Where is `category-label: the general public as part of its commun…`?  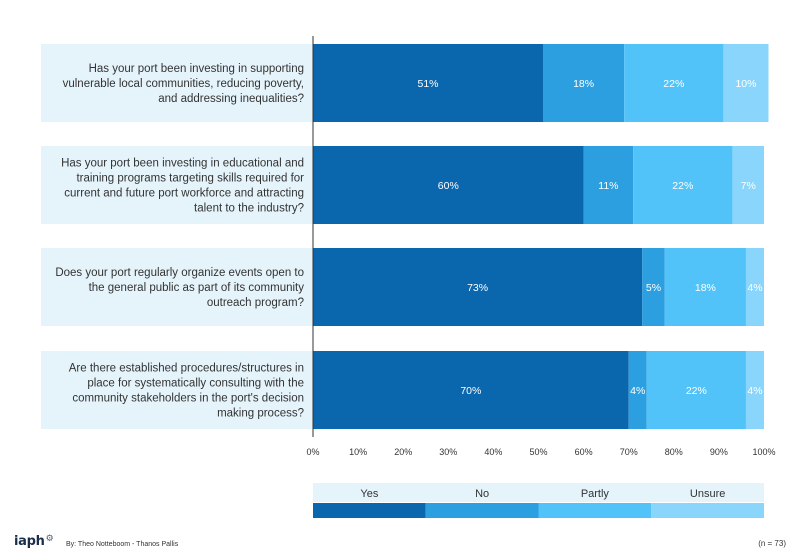 category-label: the general public as part of its commun… is located at coordinates (197, 288).